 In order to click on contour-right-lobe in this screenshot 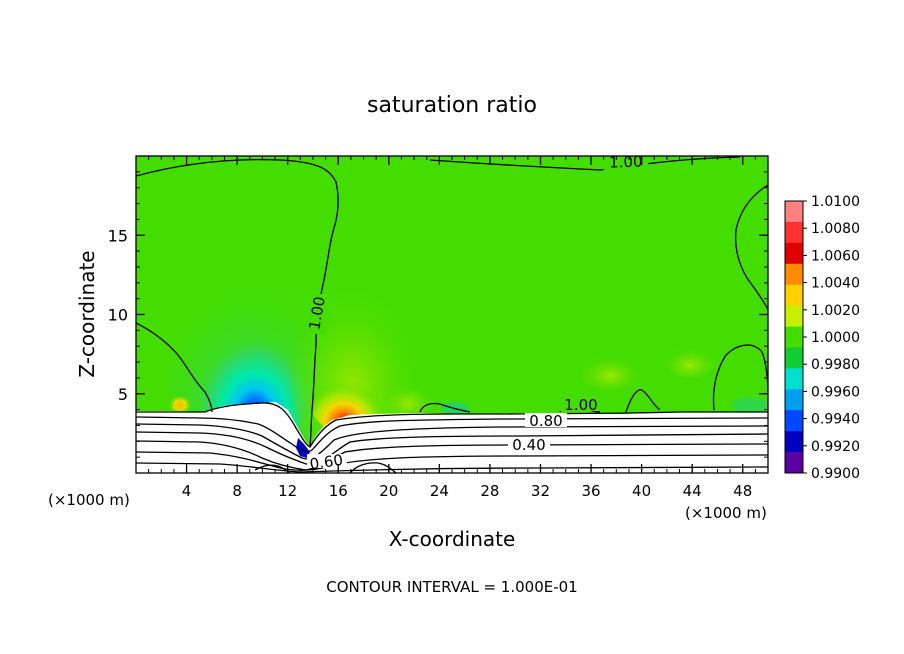, I will do `click(751, 247)`.